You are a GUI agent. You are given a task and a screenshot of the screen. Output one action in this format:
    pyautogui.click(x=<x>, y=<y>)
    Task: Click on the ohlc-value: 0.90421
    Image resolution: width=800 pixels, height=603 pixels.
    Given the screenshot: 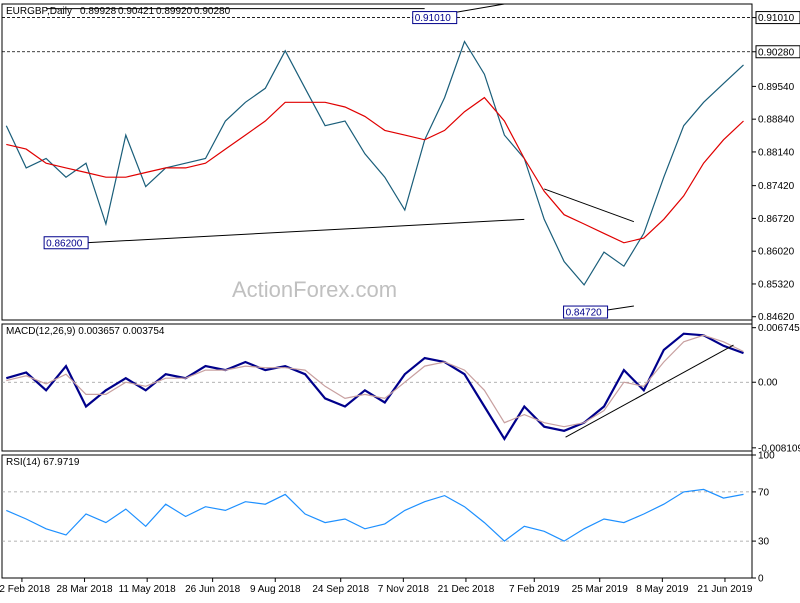 What is the action you would take?
    pyautogui.click(x=136, y=11)
    